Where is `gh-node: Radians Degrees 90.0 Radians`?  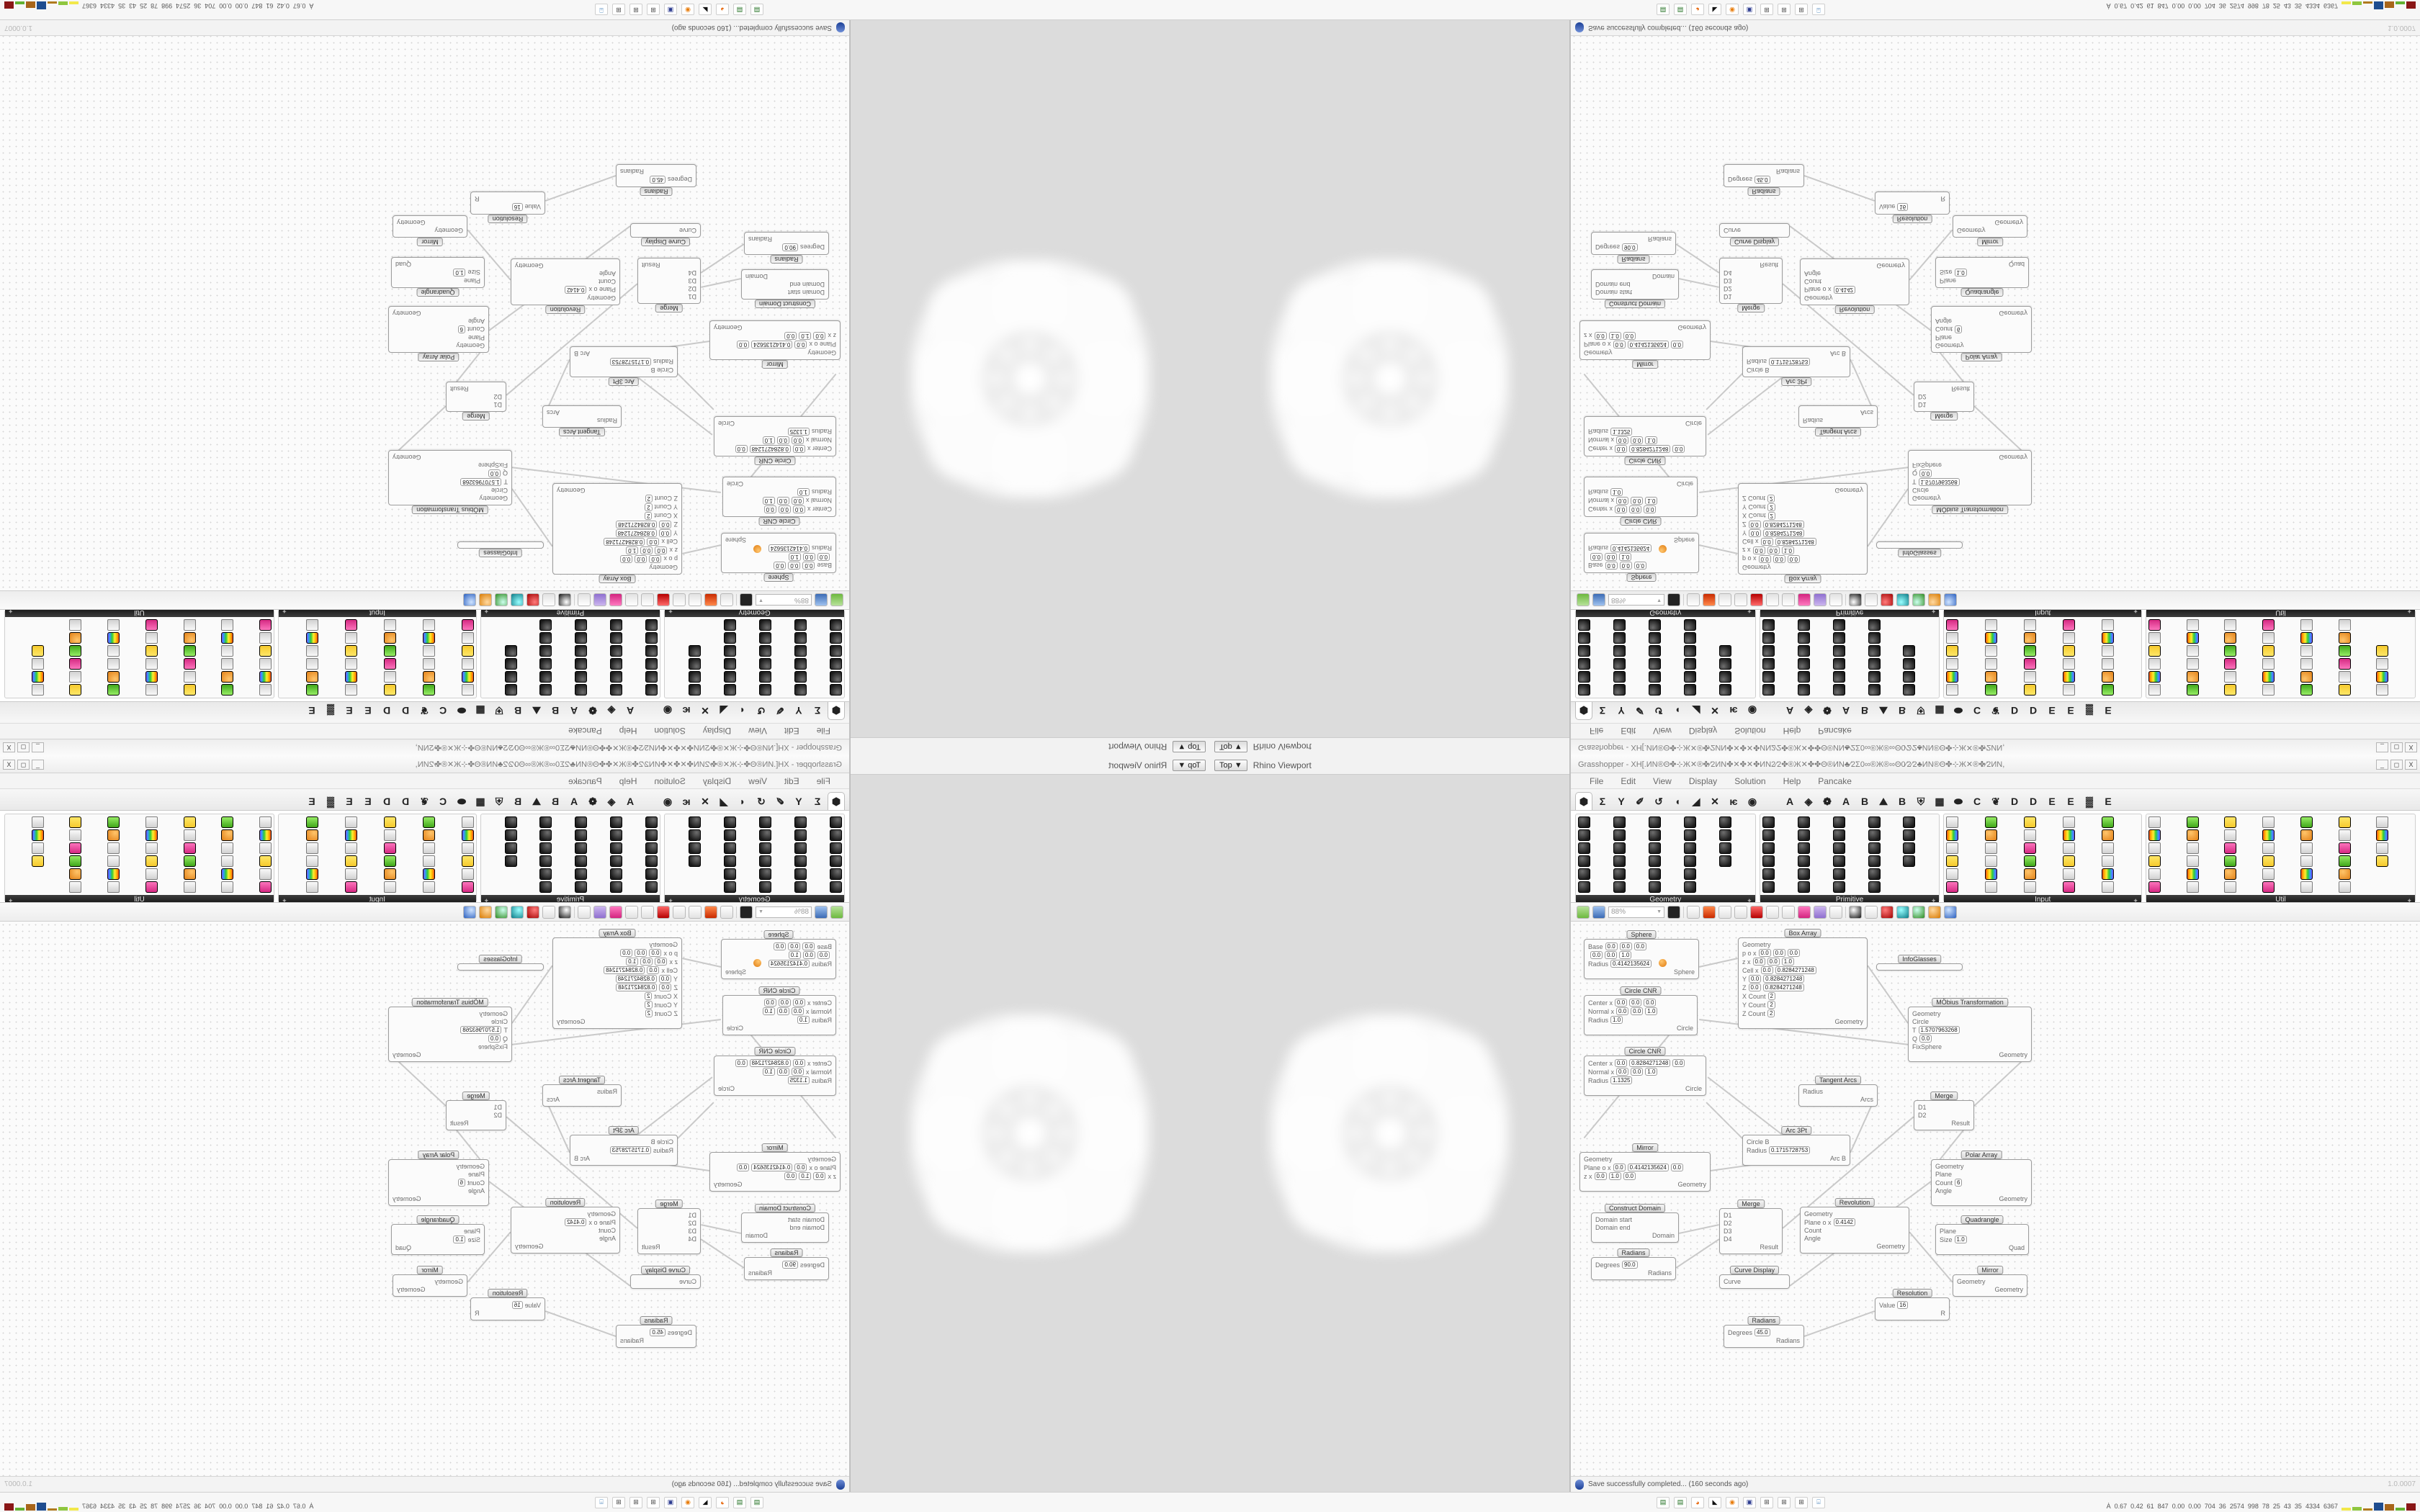 gh-node: Radians Degrees 90.0 Radians is located at coordinates (786, 1264).